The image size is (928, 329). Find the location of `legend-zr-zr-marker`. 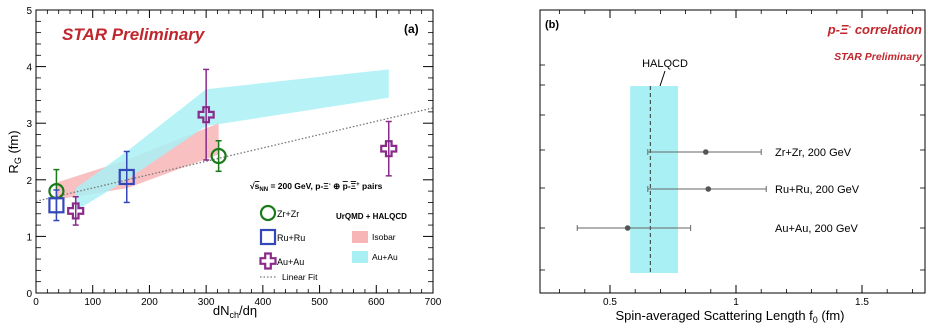

legend-zr-zr-marker is located at coordinates (268, 213).